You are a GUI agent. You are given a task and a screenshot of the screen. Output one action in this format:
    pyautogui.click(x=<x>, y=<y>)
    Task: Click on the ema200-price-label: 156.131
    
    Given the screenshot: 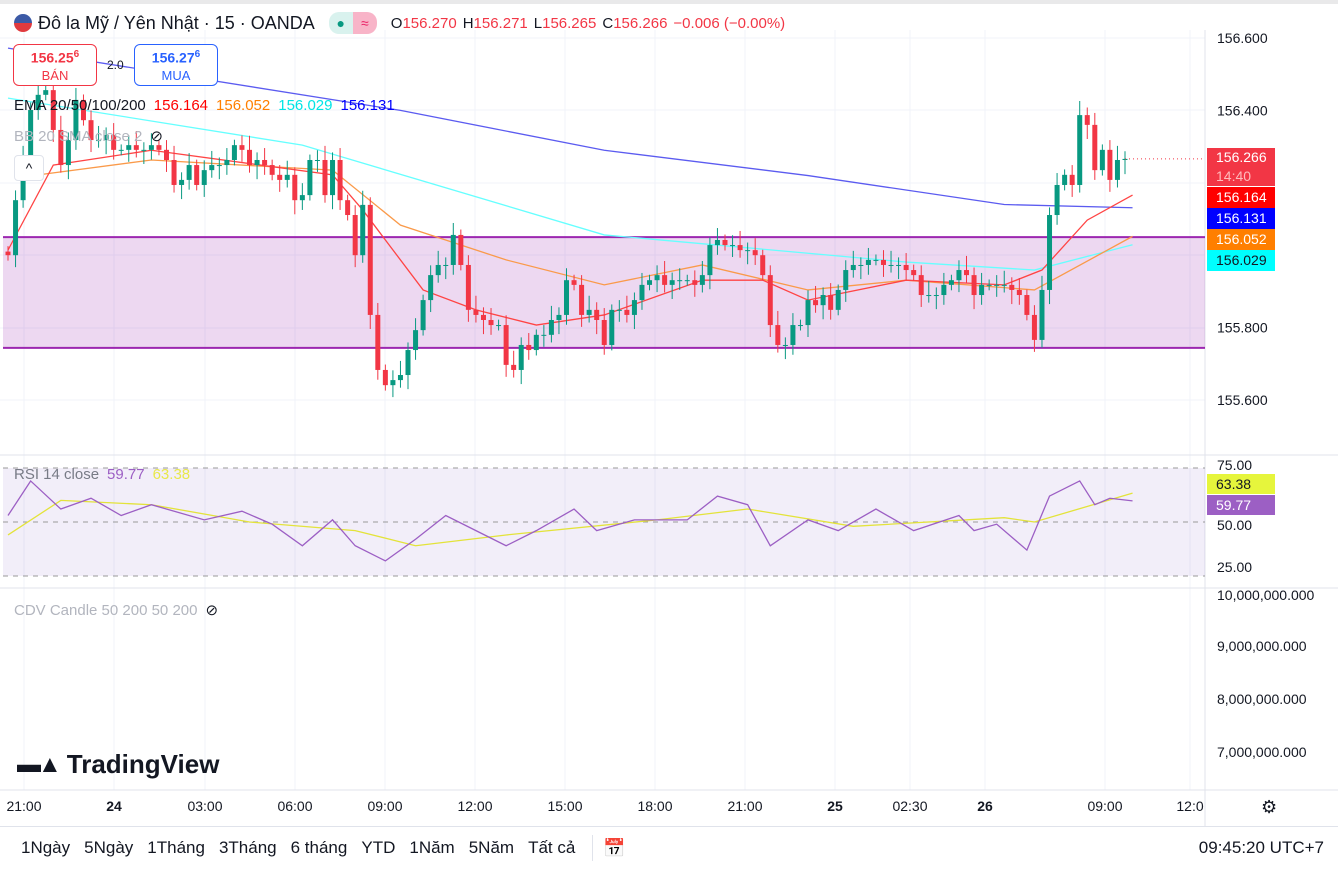 What is the action you would take?
    pyautogui.click(x=1241, y=218)
    